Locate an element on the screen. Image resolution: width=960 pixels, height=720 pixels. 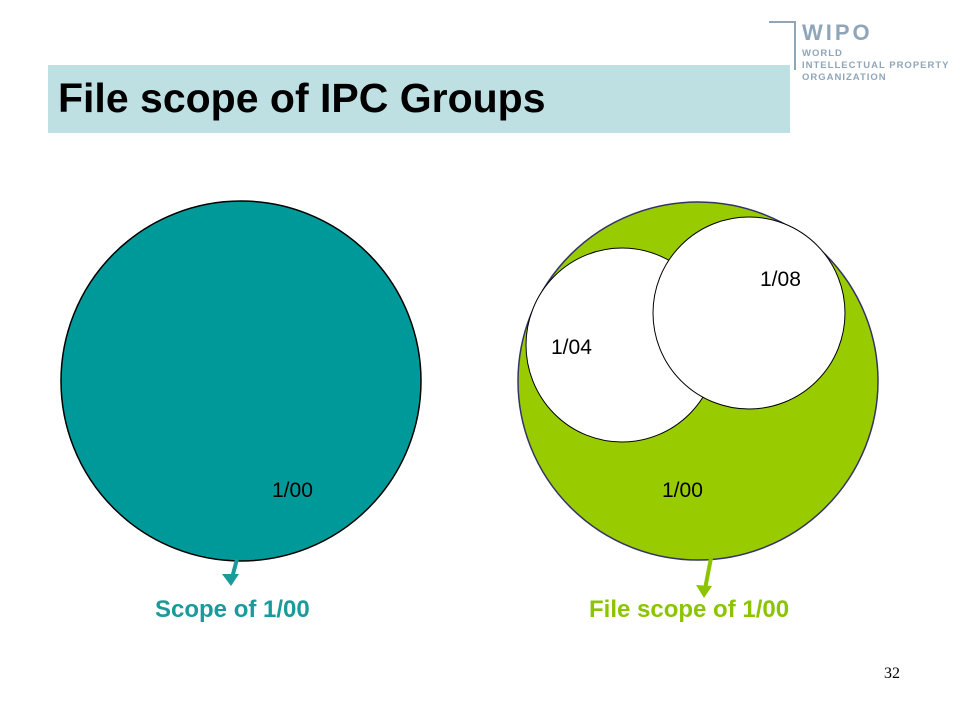
wipo-emblem-icon is located at coordinates (782, 45).